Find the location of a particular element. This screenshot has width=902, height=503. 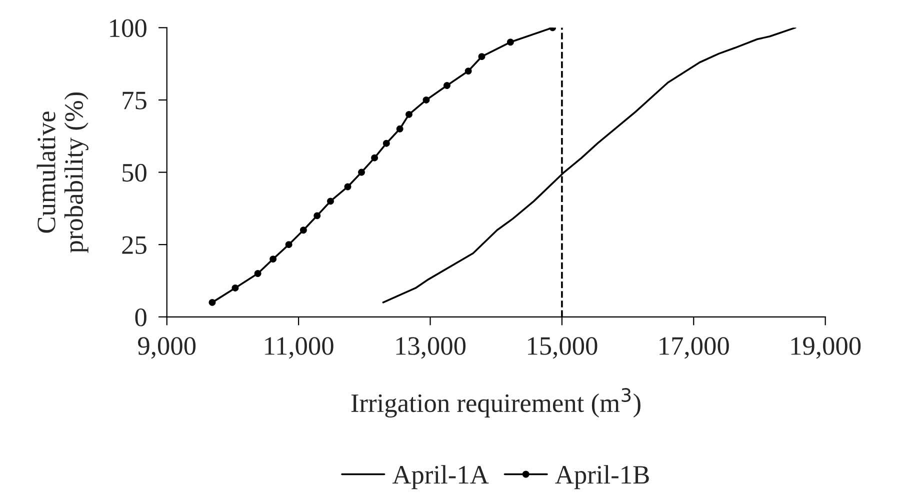

x-tick-label: 13,000 is located at coordinates (431, 348).